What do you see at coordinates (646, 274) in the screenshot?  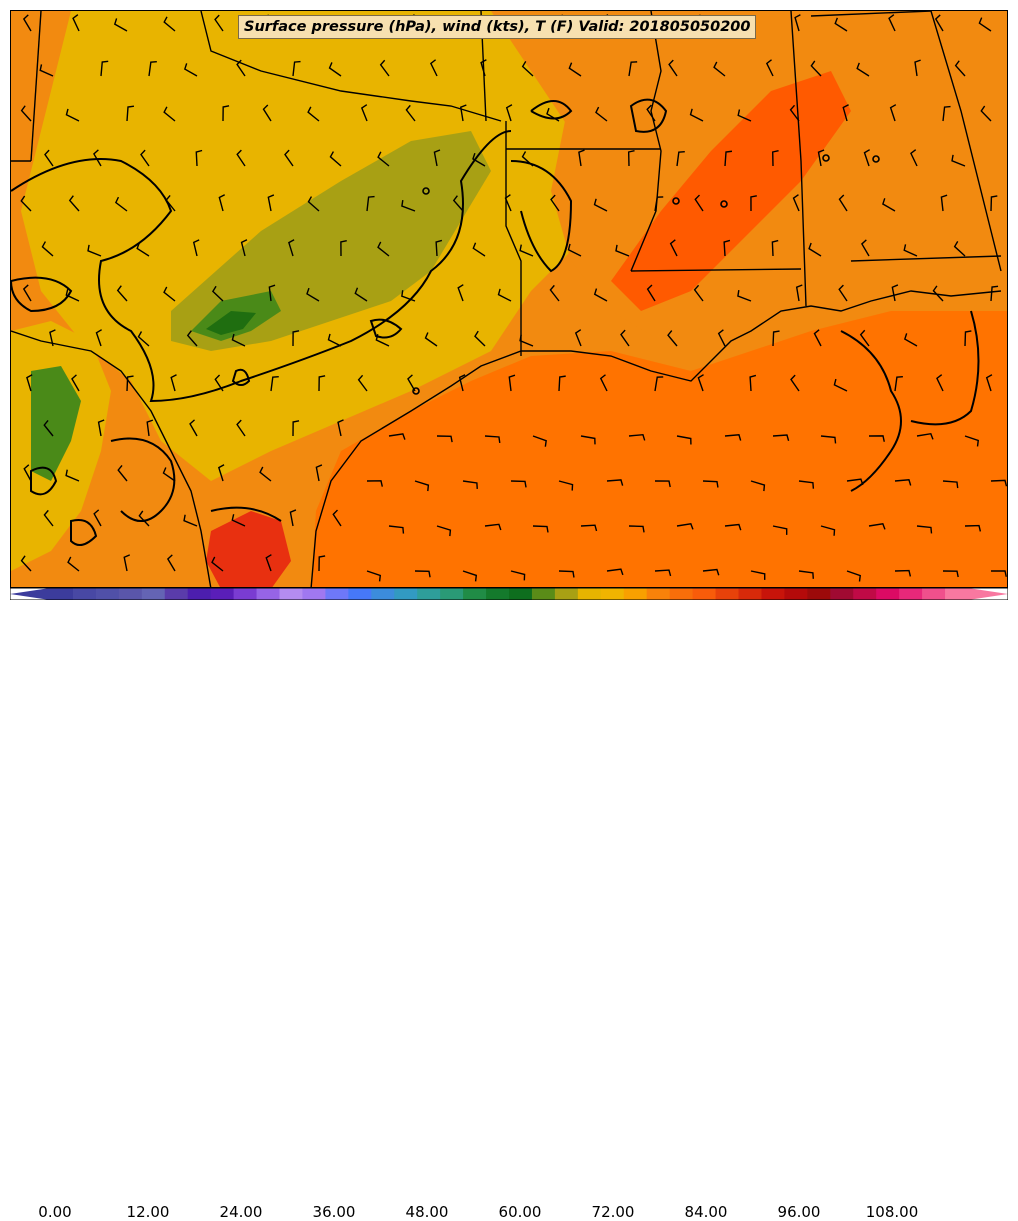 I see `pressure-markers` at bounding box center [646, 274].